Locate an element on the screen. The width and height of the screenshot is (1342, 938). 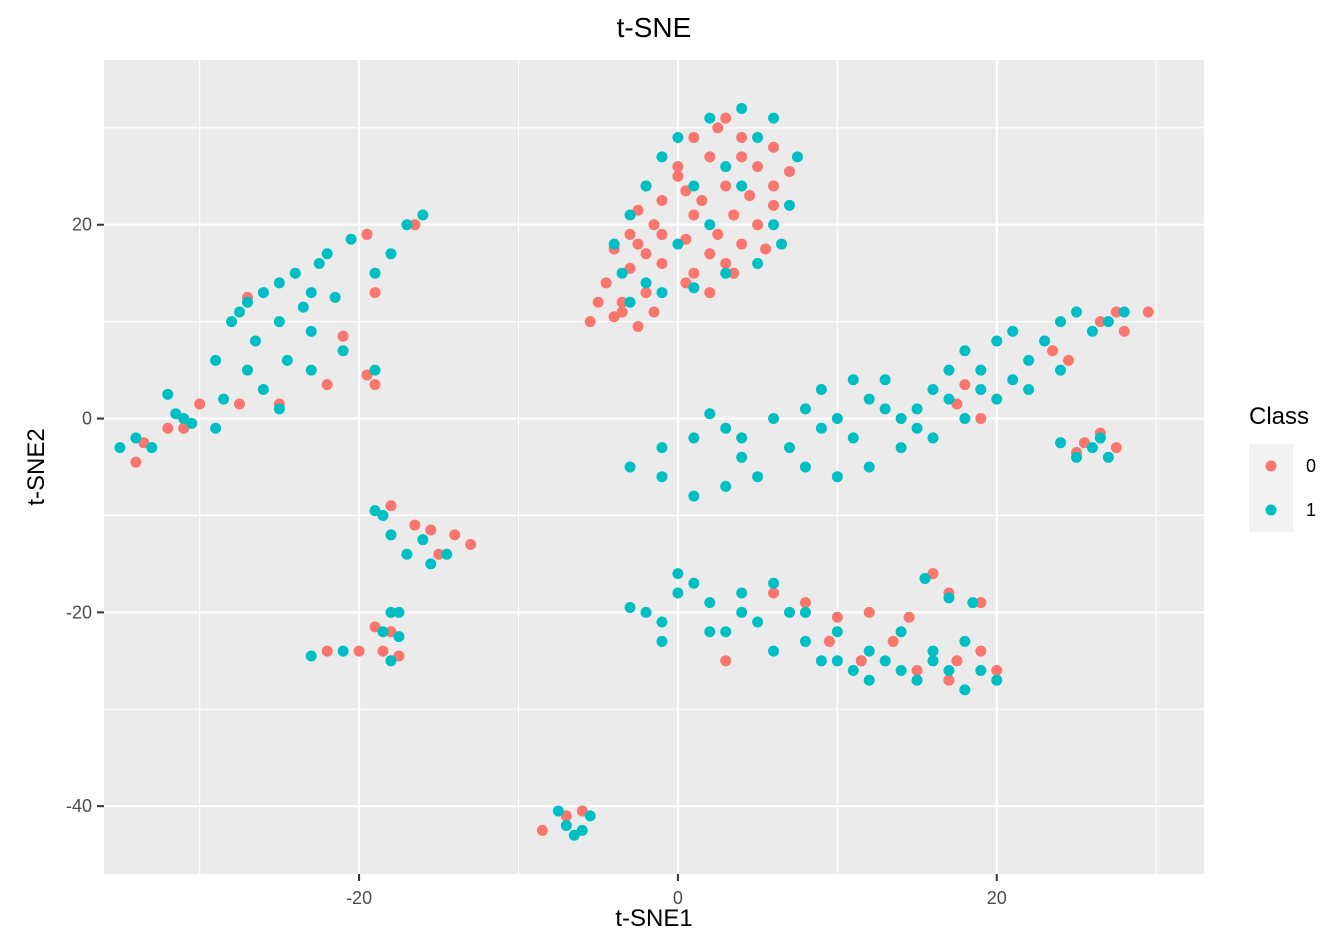
y-tick-label: 0 is located at coordinates (87, 419).